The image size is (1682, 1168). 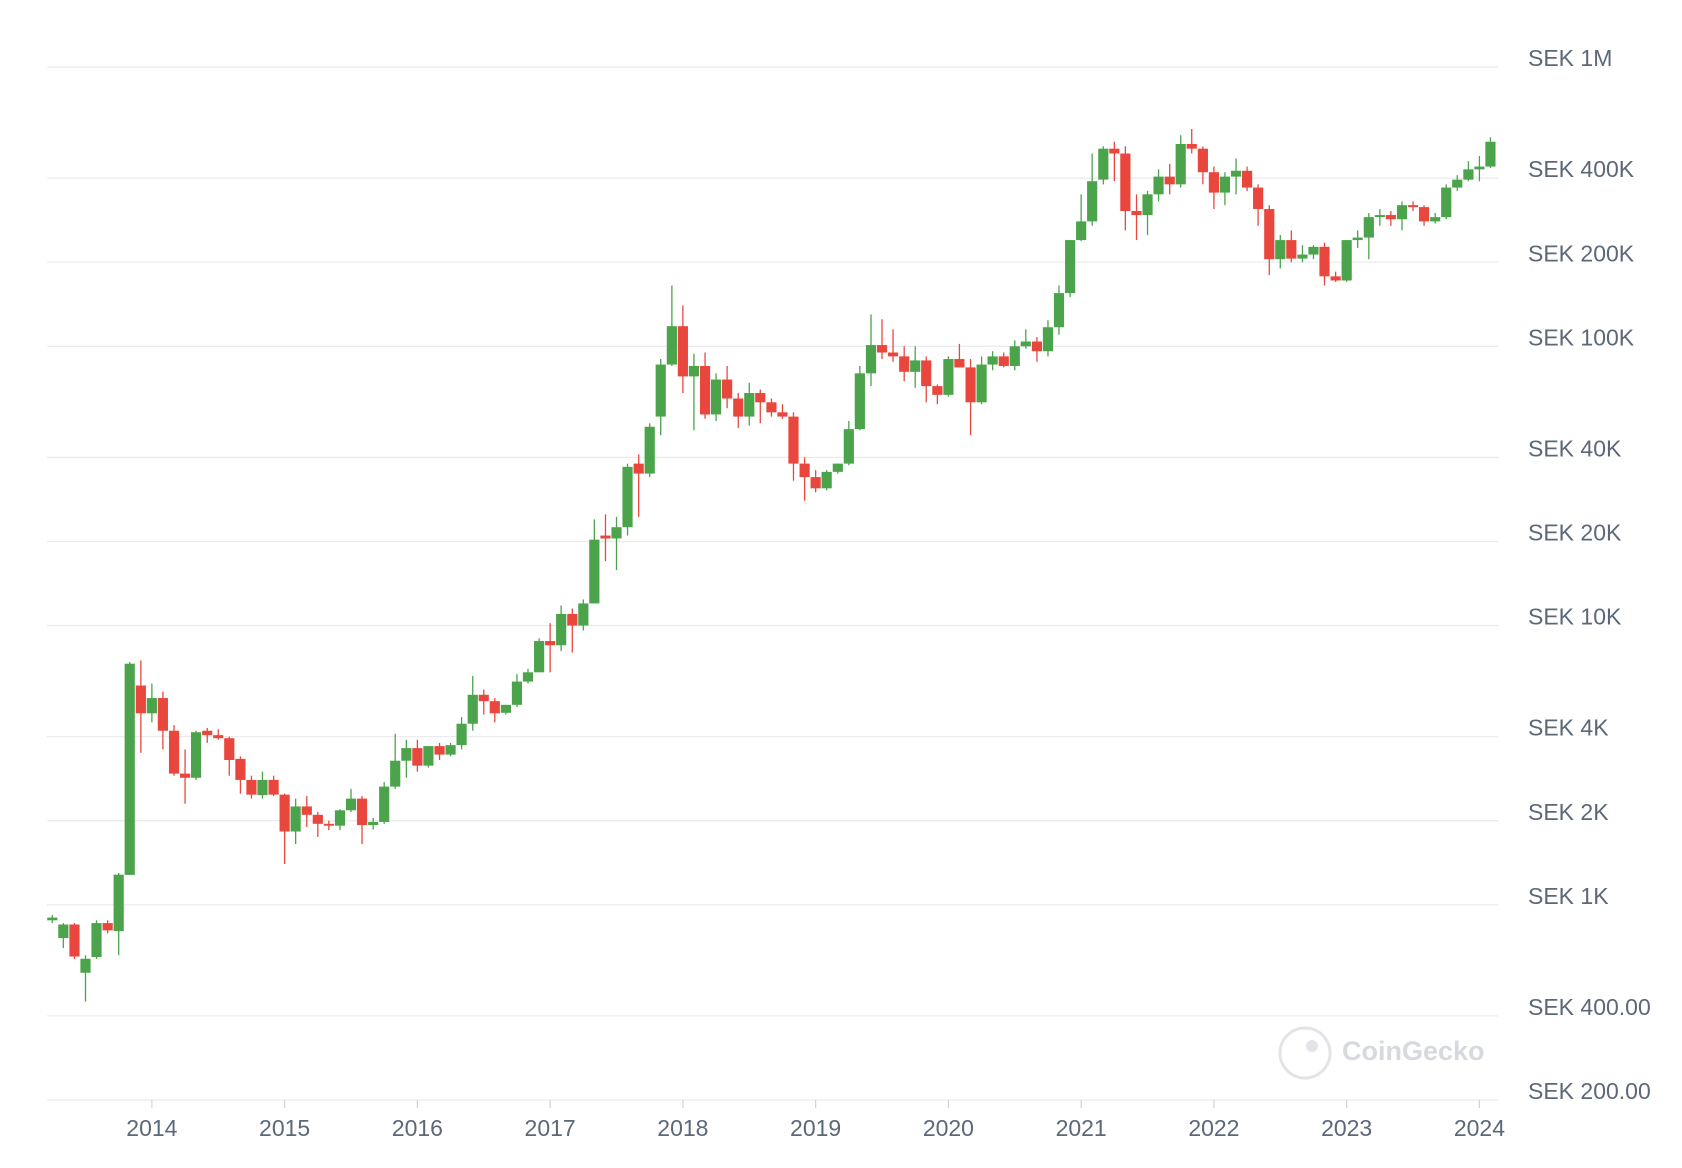 I want to click on y-tick-label: SEK 100K, so click(x=1581, y=337).